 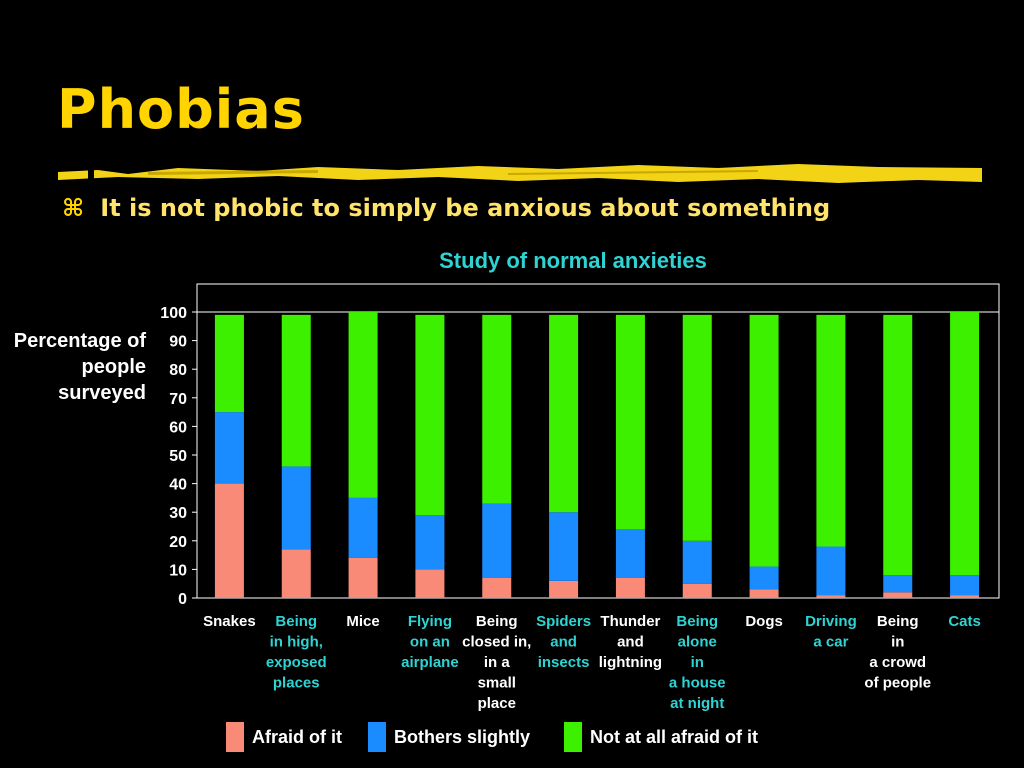 What do you see at coordinates (697, 642) in the screenshot?
I see `x-tick-label-line: alone` at bounding box center [697, 642].